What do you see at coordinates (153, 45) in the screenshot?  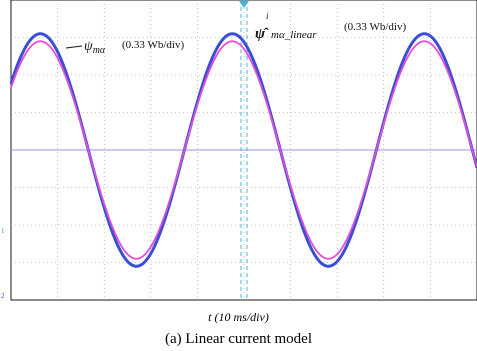 I see `psi-scale: (0.33 Wb/div)` at bounding box center [153, 45].